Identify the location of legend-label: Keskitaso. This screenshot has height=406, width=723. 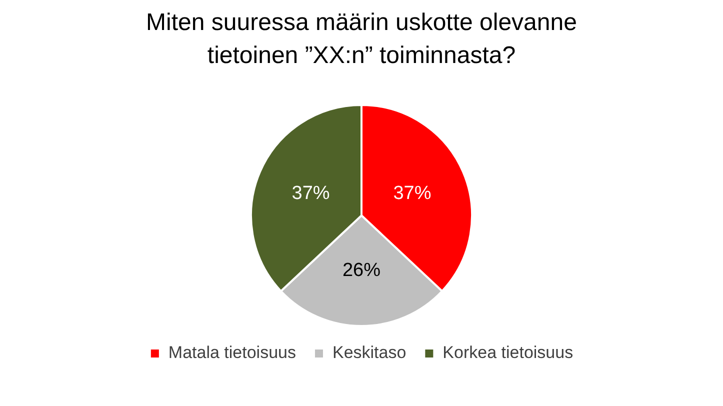
(369, 352).